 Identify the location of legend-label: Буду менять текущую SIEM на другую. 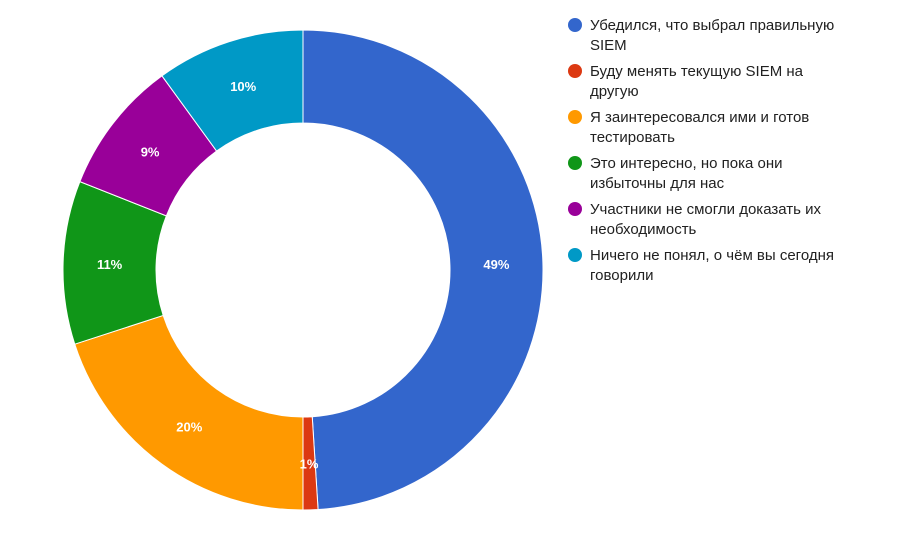
(697, 81).